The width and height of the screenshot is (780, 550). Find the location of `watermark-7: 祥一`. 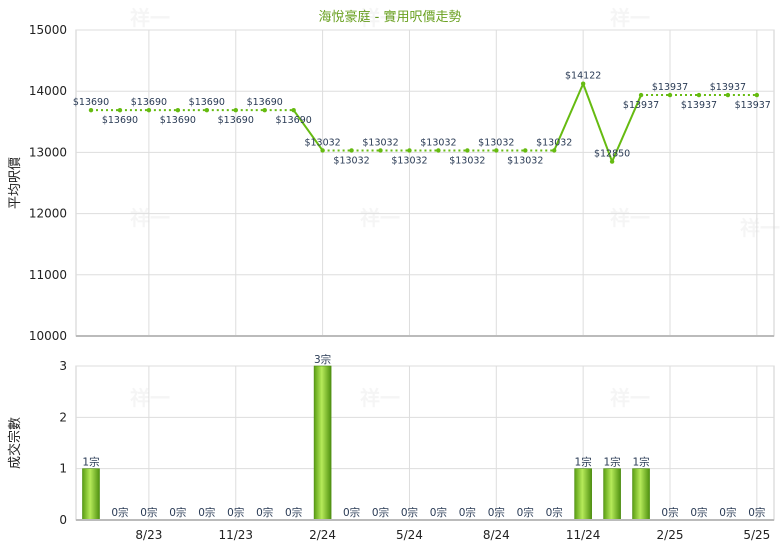

watermark-7: 祥一 is located at coordinates (380, 398).